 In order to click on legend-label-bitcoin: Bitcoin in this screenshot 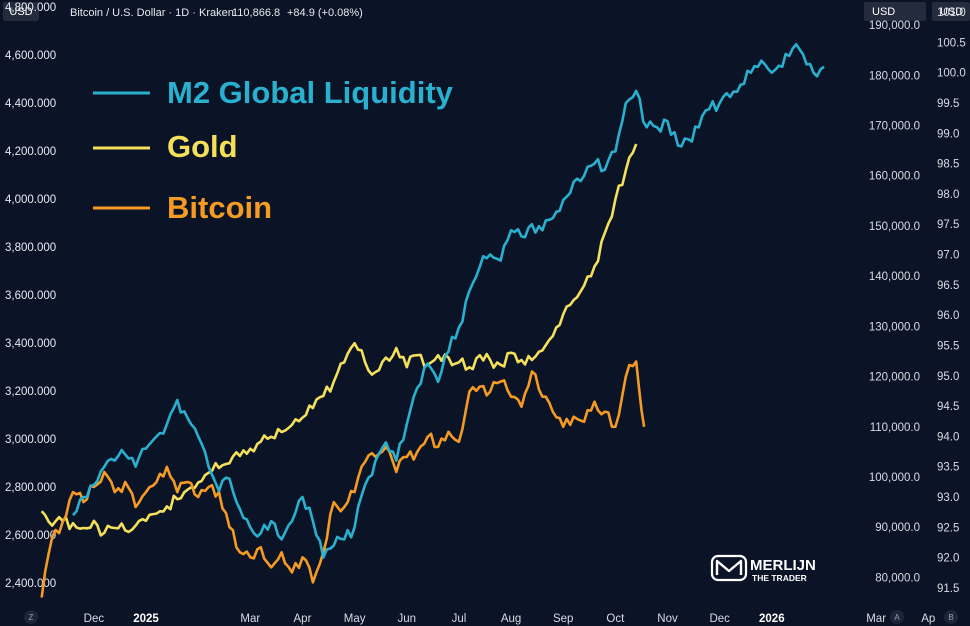, I will do `click(219, 207)`.